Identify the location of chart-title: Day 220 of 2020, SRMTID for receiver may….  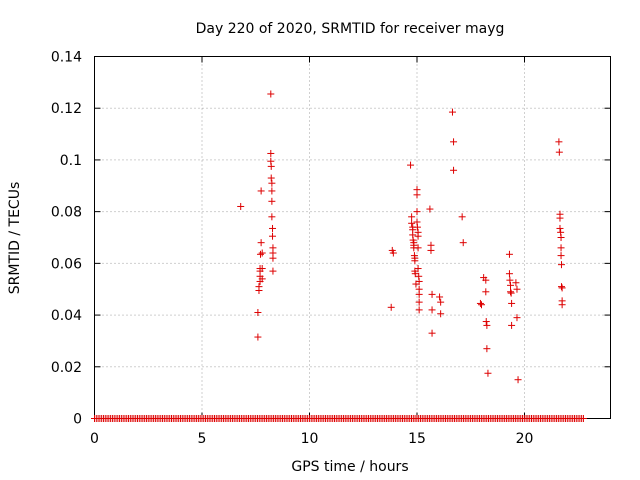
(350, 29).